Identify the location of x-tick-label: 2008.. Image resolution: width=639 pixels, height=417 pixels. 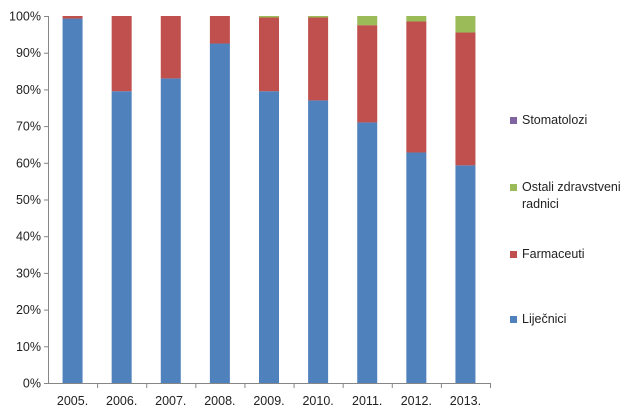
(219, 401).